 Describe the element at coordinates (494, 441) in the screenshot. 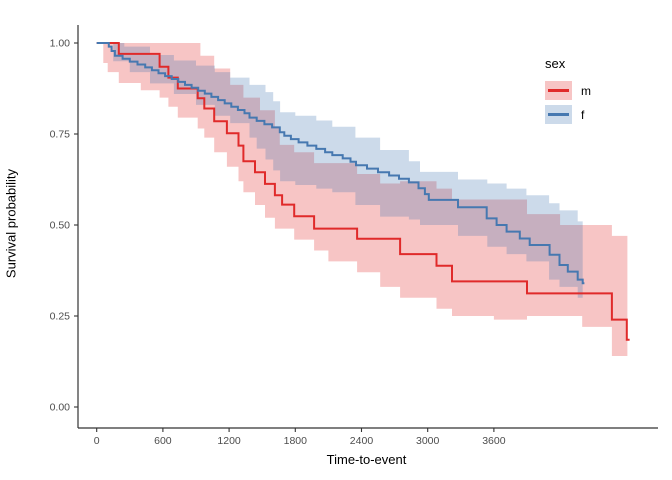

I see `x-tick-label: 3600` at that location.